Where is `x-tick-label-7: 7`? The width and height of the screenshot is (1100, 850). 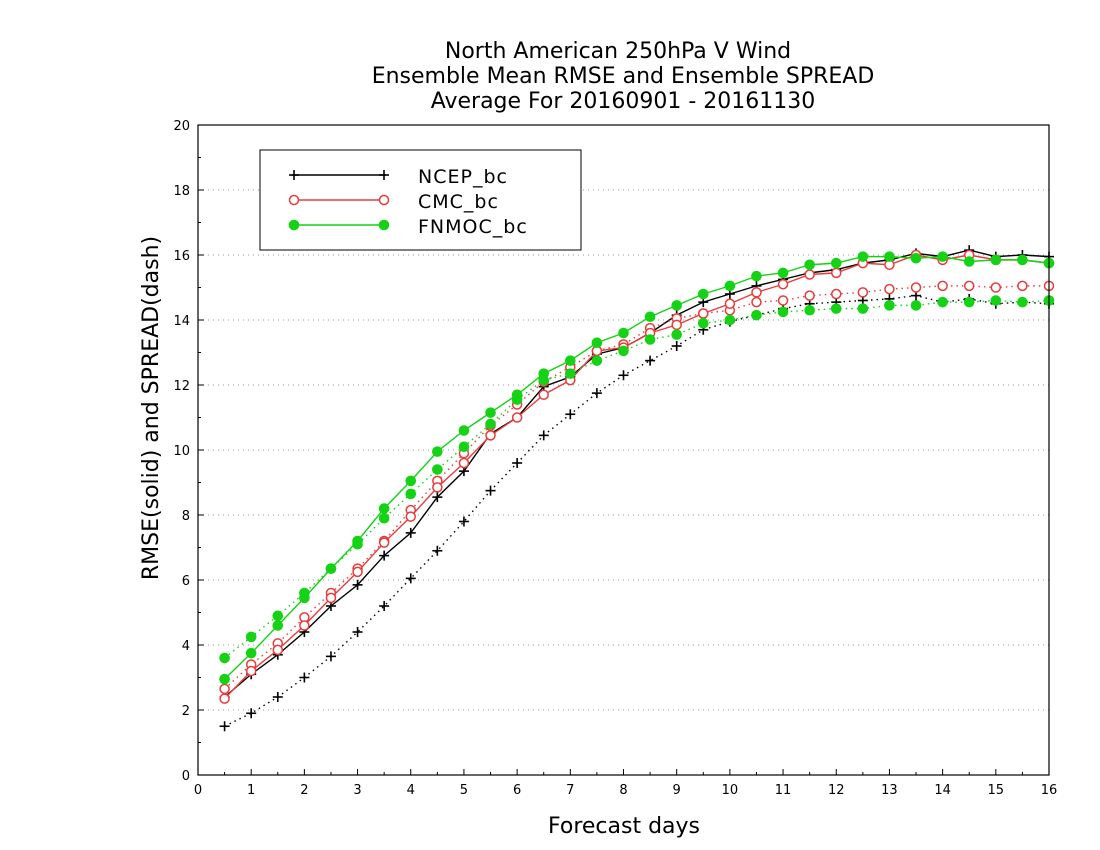 x-tick-label-7: 7 is located at coordinates (570, 790).